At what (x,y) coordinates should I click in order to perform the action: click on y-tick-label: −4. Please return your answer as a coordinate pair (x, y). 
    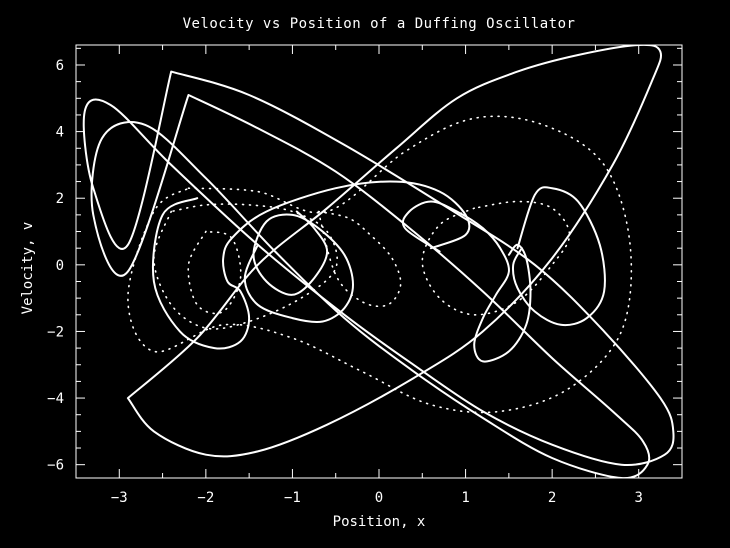
    Looking at the image, I should click on (55, 399).